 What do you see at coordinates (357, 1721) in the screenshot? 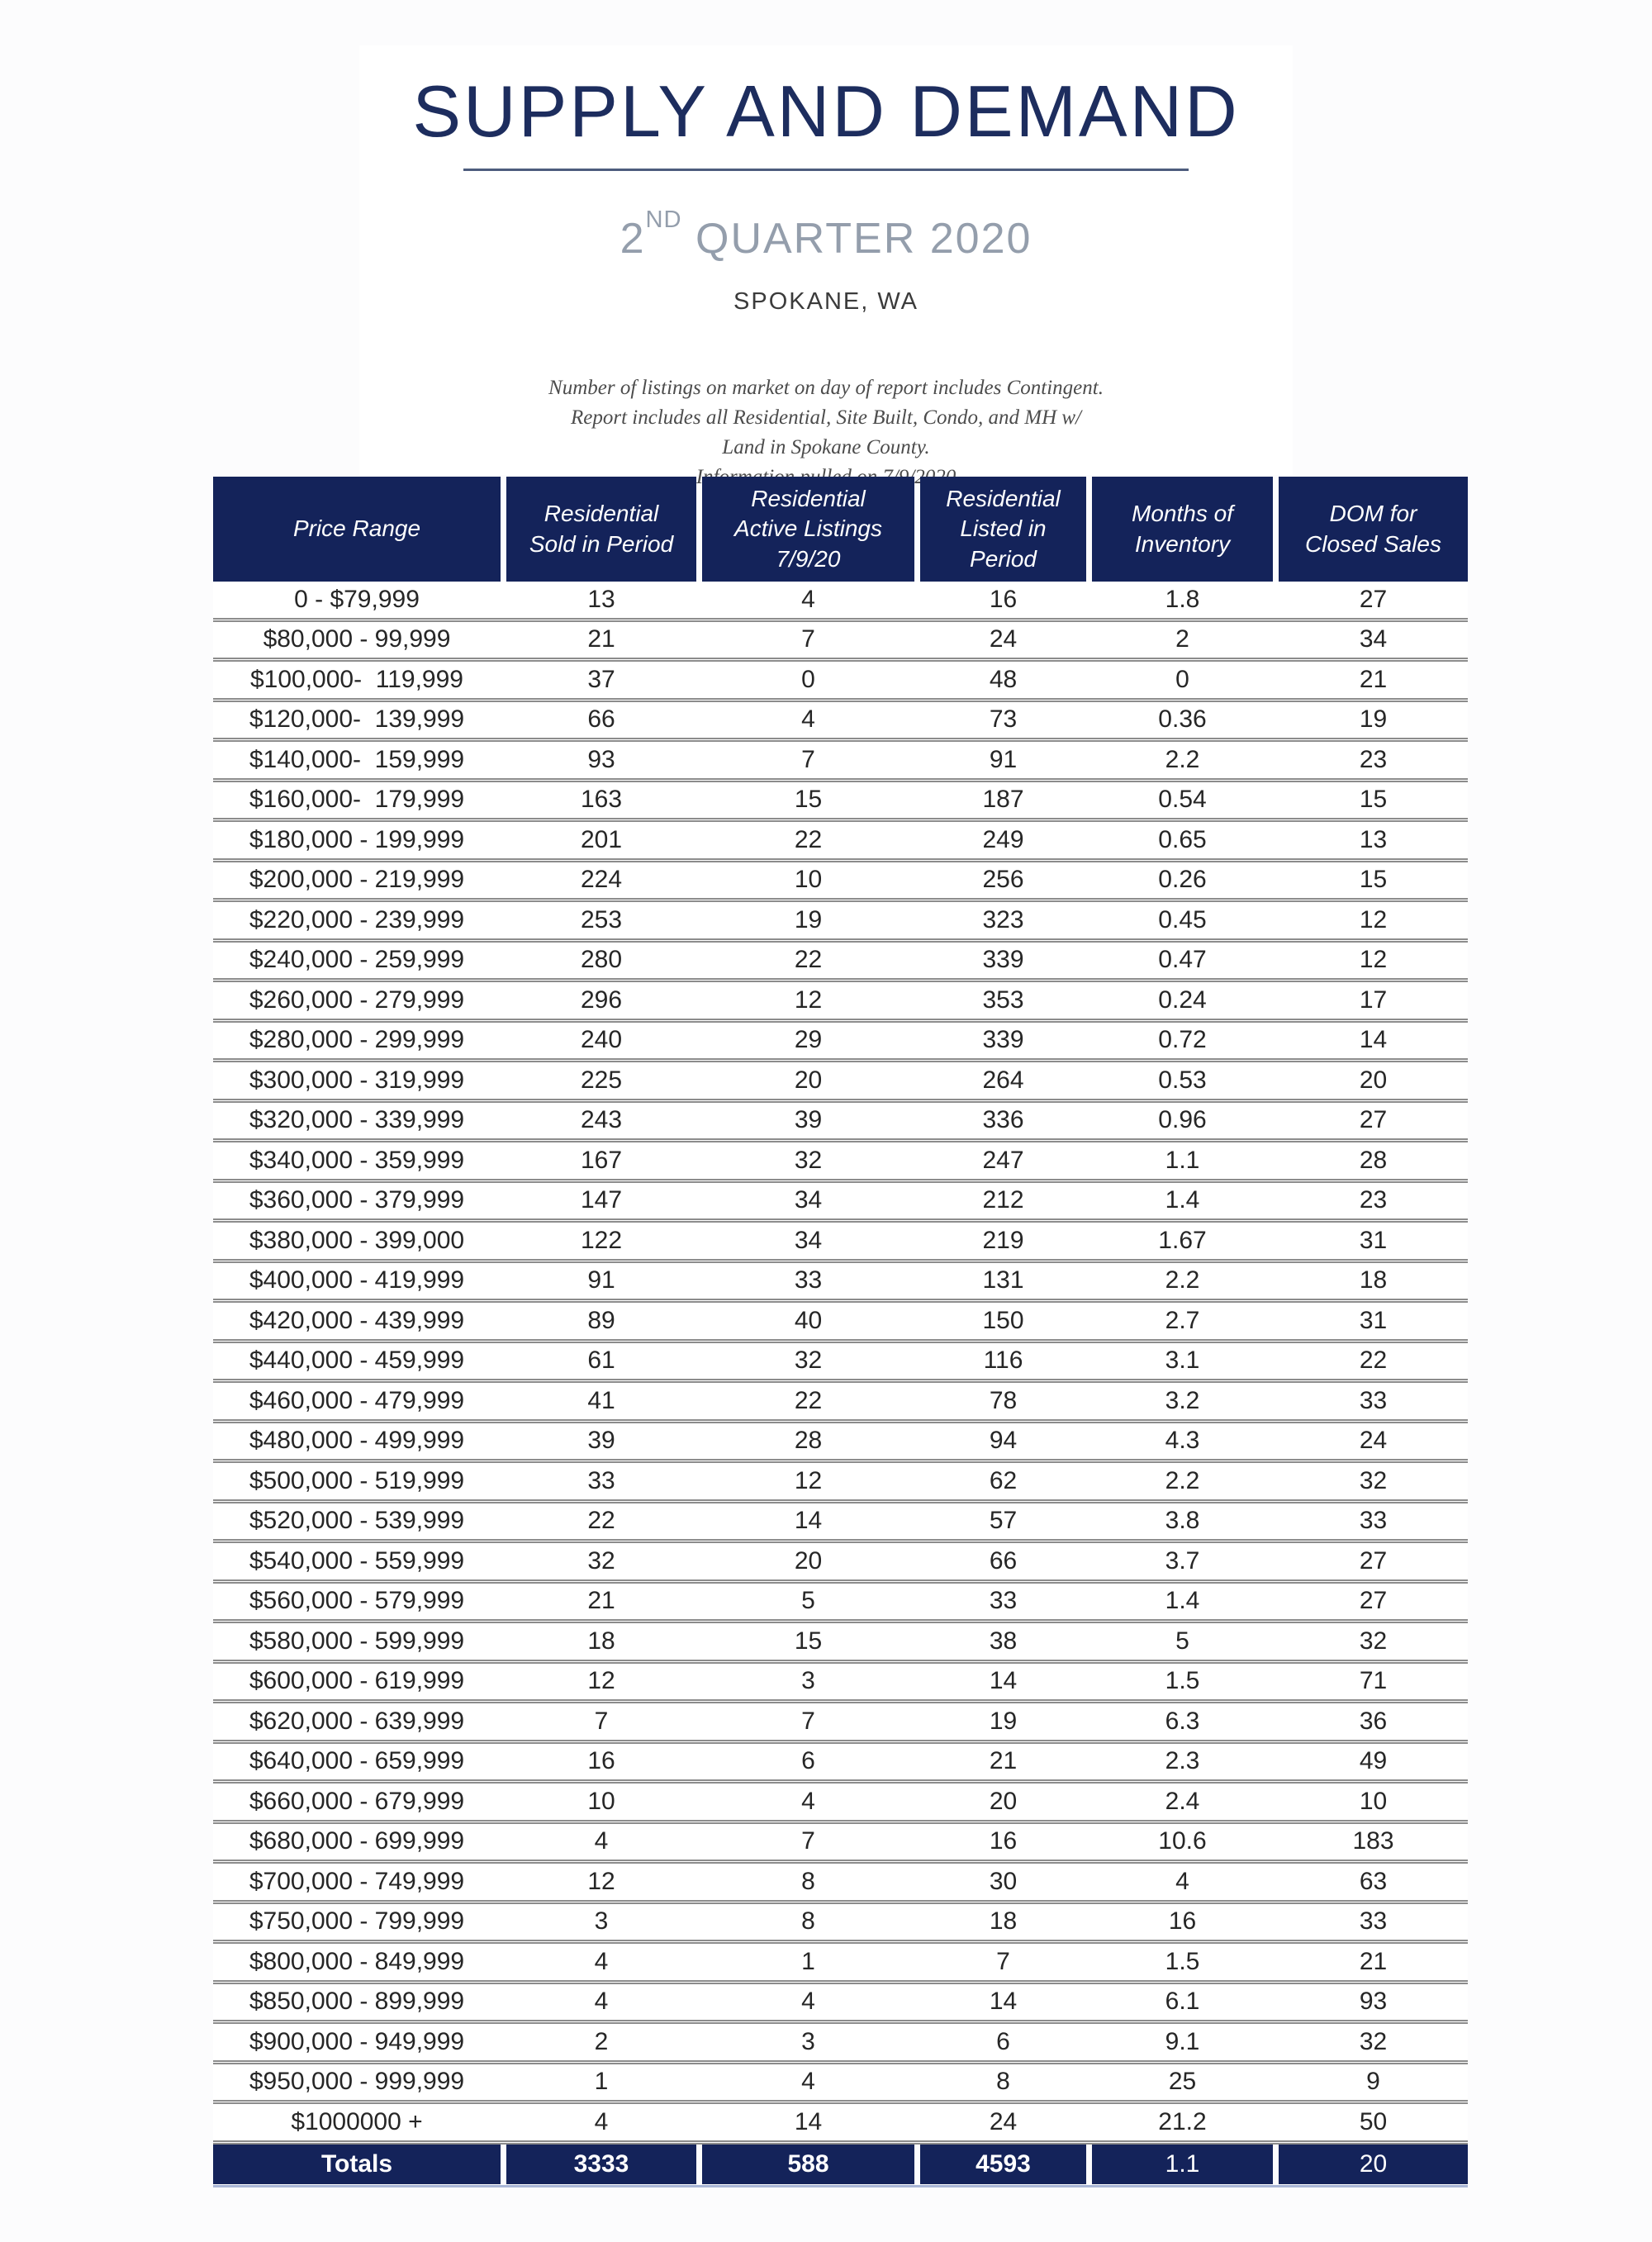
I see `price-range-cell: $620,000 - 639,999` at bounding box center [357, 1721].